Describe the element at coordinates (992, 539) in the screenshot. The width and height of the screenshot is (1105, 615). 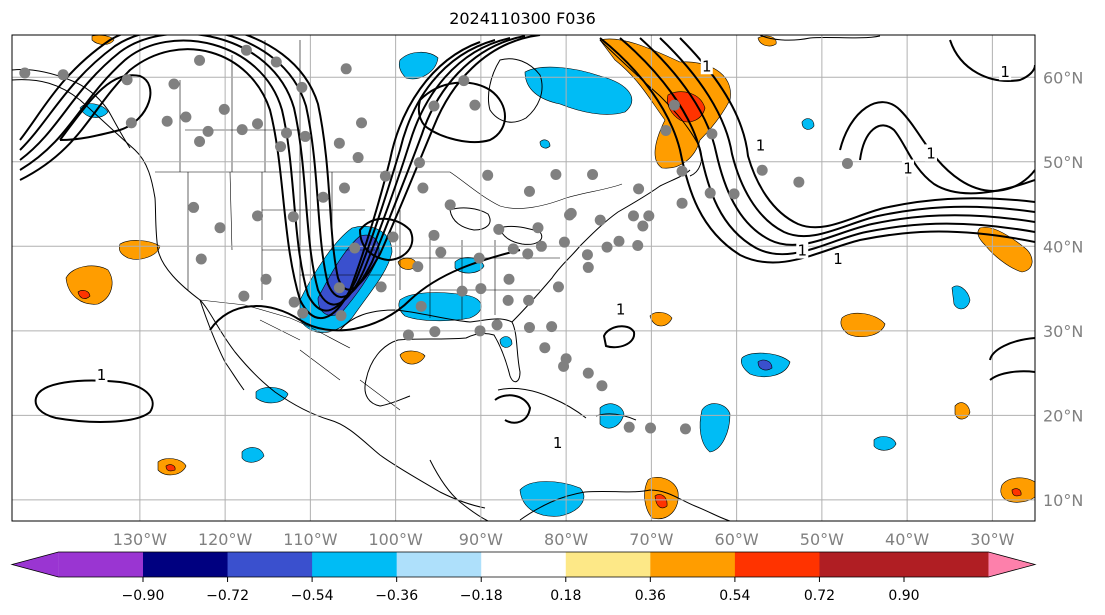
I see `lon-tick-label: 30°W` at that location.